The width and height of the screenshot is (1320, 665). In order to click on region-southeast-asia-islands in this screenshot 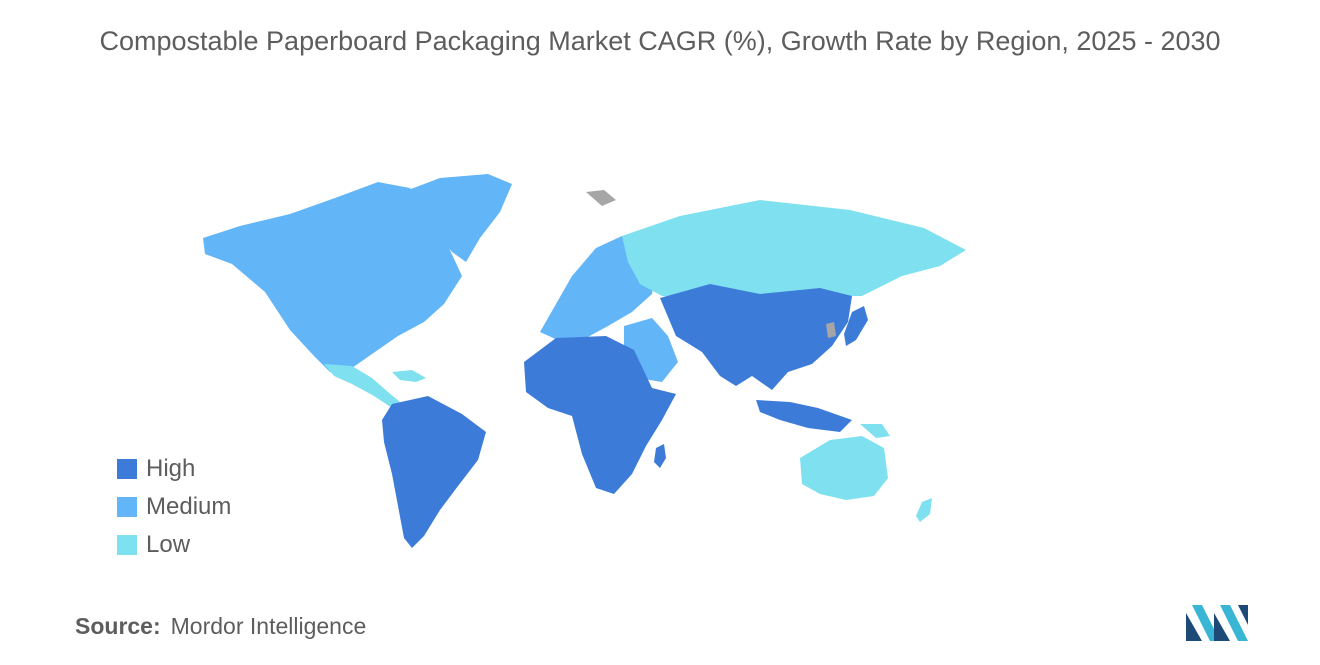, I will do `click(804, 416)`.